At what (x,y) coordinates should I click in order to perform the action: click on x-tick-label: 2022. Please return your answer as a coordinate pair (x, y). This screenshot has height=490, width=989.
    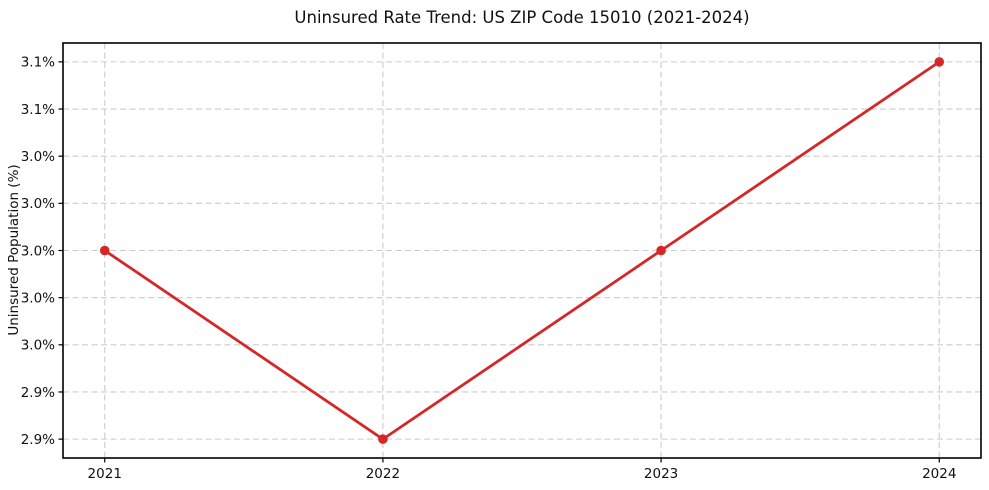
    Looking at the image, I should click on (383, 474).